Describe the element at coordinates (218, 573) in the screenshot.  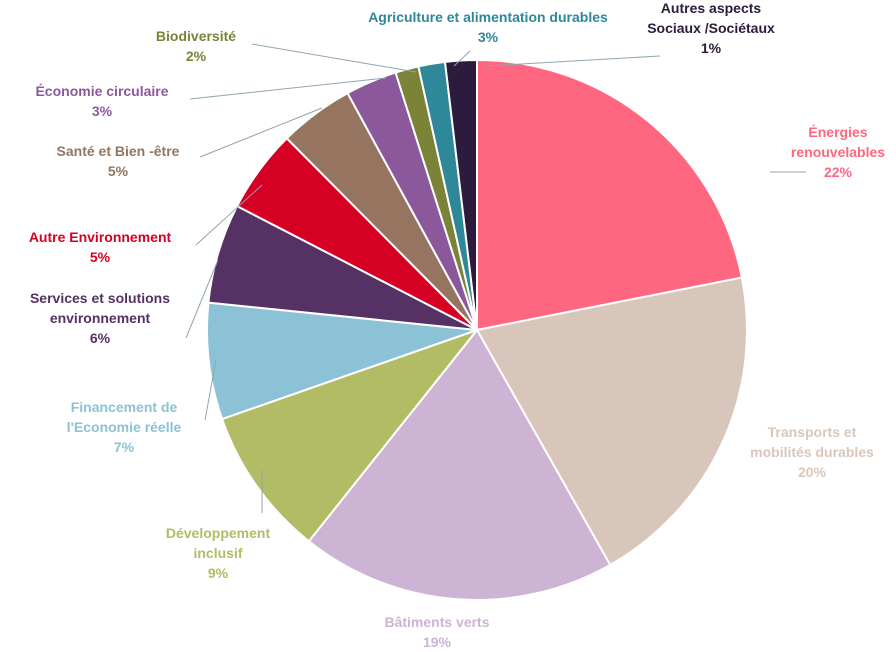
I see `data-label-percent: 9%` at that location.